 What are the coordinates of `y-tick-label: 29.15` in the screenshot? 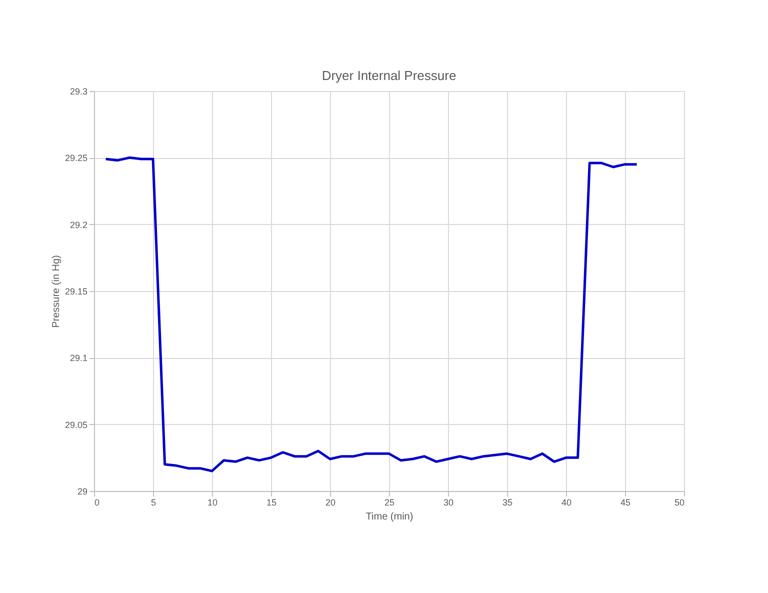 It's located at (76, 291).